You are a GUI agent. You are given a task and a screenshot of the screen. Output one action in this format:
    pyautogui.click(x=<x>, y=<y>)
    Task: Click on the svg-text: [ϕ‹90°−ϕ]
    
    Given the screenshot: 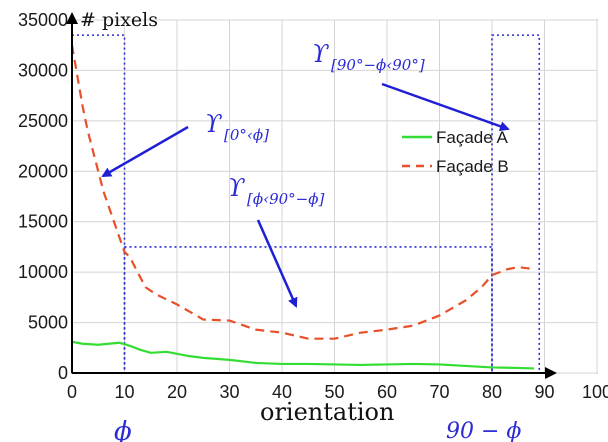 What is the action you would take?
    pyautogui.click(x=285, y=199)
    